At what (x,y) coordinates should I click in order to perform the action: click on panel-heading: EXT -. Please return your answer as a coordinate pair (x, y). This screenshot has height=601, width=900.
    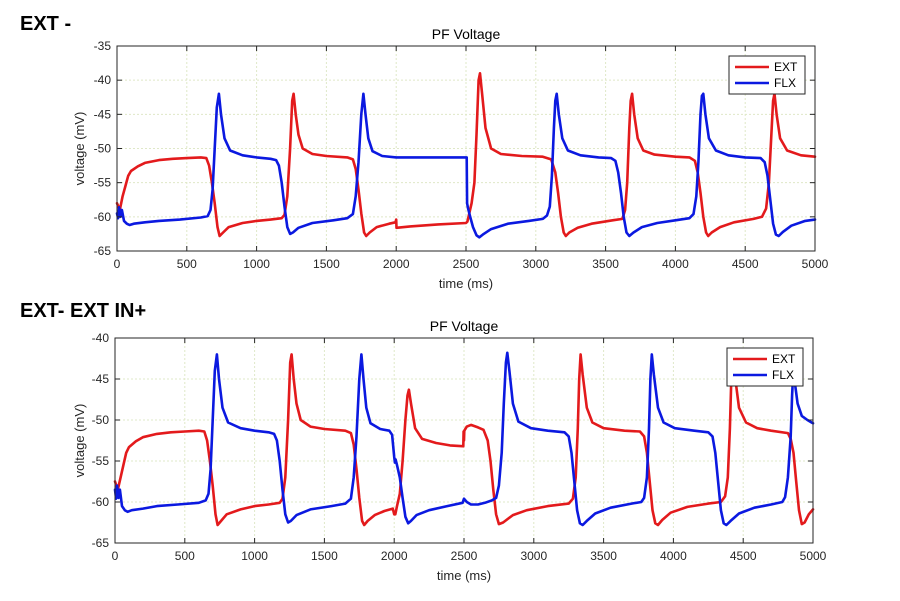
    Looking at the image, I should click on (46, 24).